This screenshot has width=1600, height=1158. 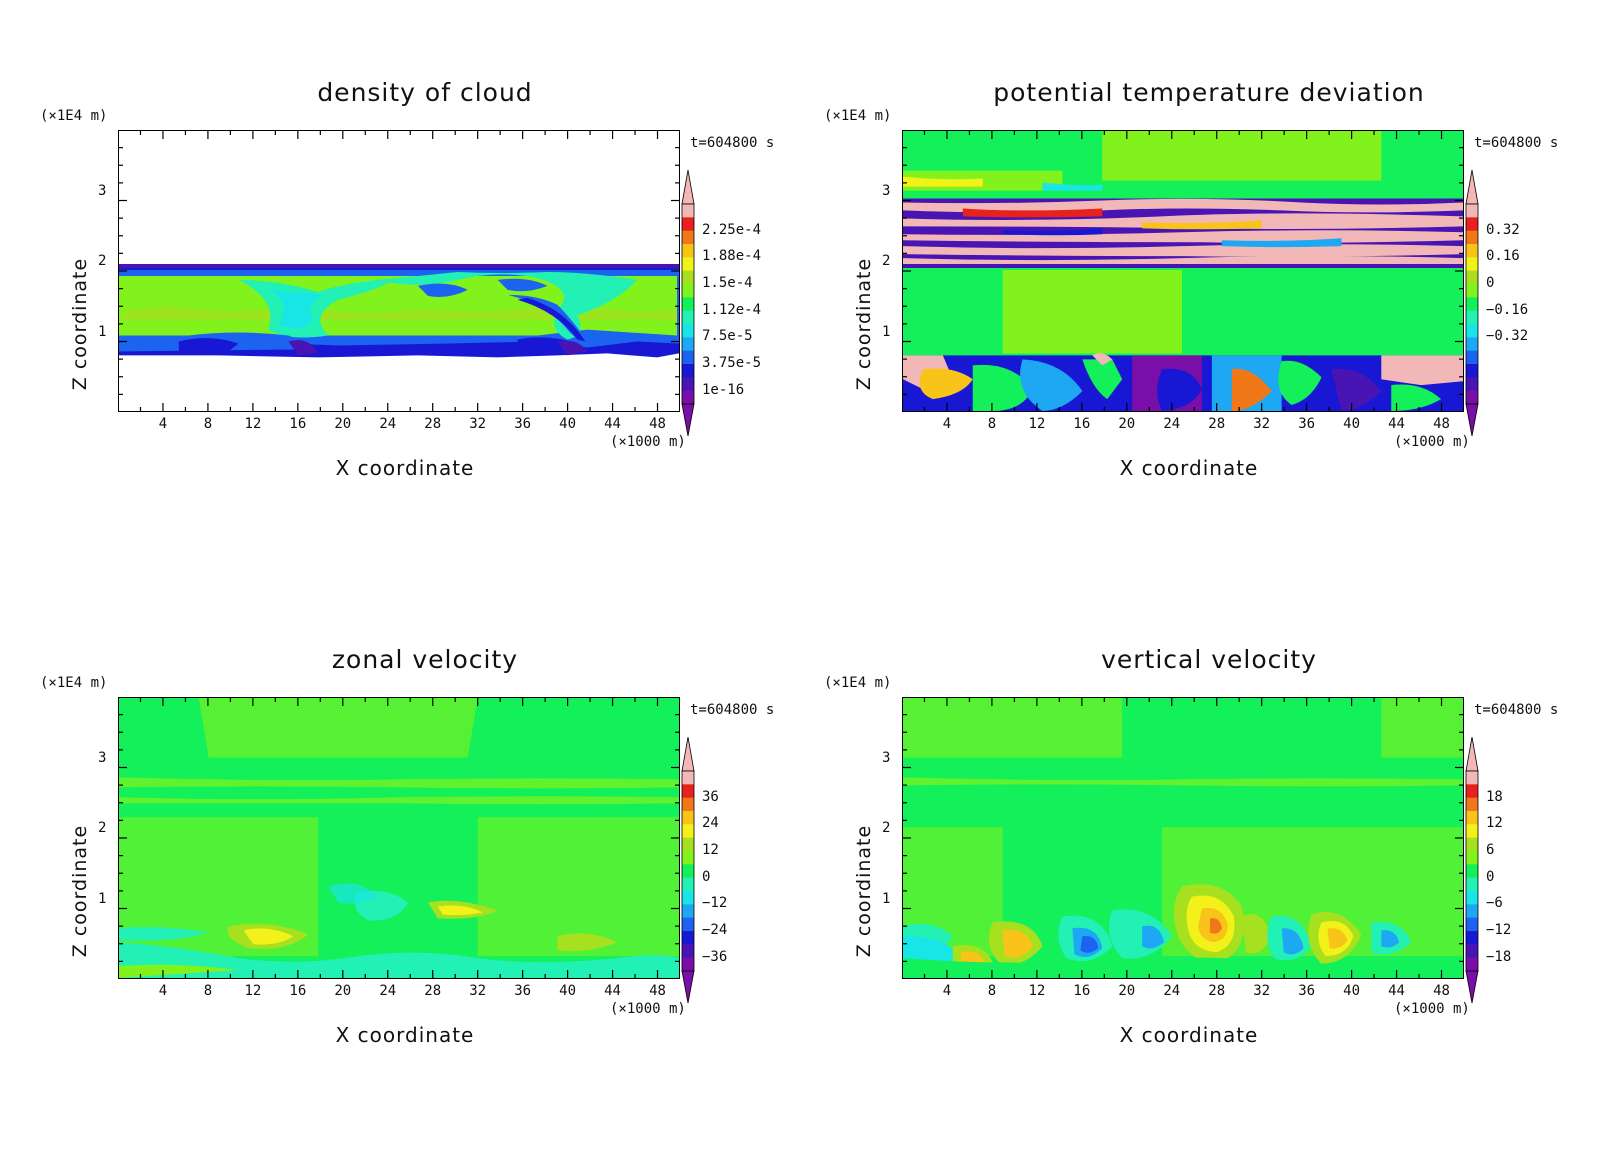 I want to click on colorbar-label: −18, so click(x=1499, y=956).